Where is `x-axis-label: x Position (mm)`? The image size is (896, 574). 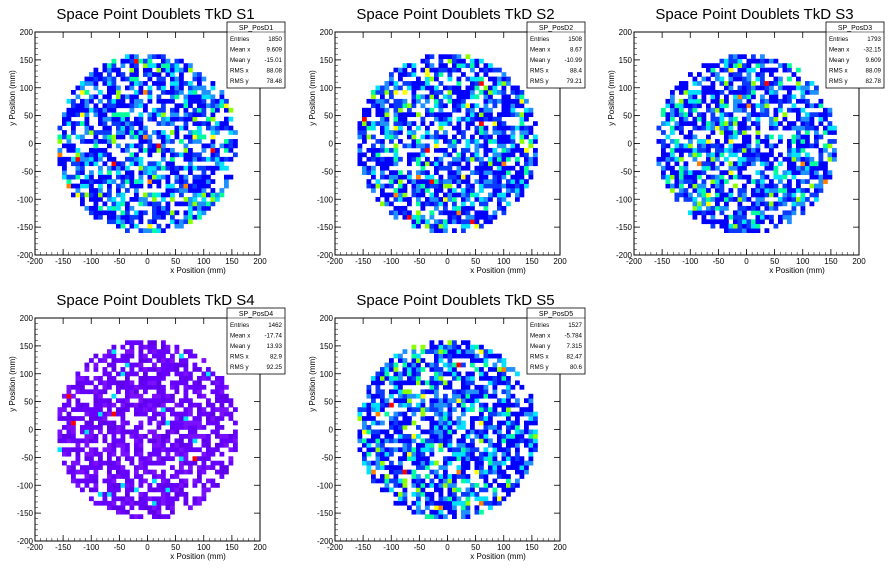
x-axis-label: x Position (mm) is located at coordinates (198, 556).